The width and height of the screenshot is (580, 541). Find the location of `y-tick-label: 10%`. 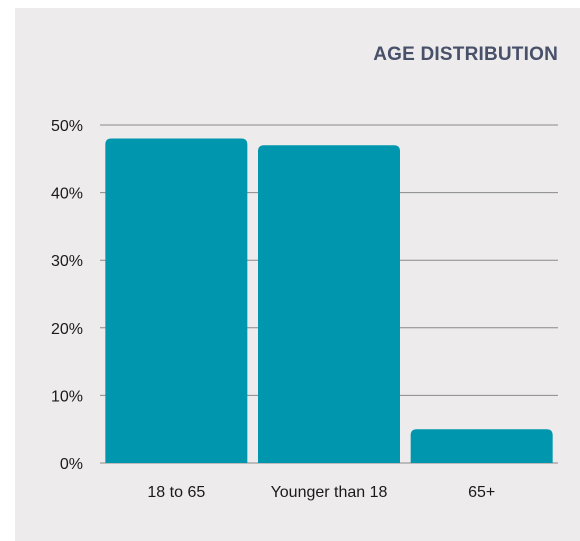

y-tick-label: 10% is located at coordinates (67, 396).